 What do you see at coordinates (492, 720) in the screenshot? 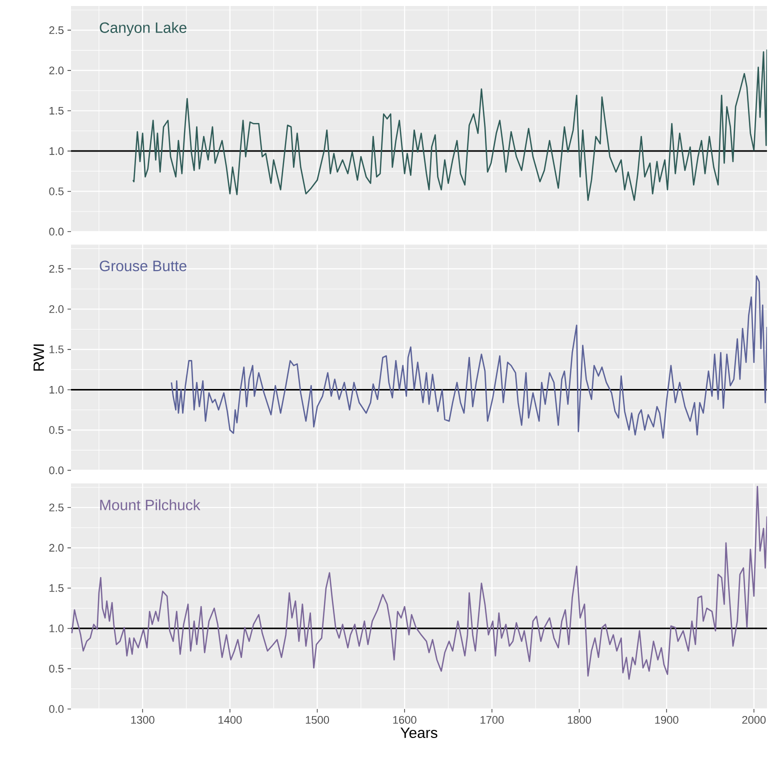
I see `x-tick-label: 1700` at bounding box center [492, 720].